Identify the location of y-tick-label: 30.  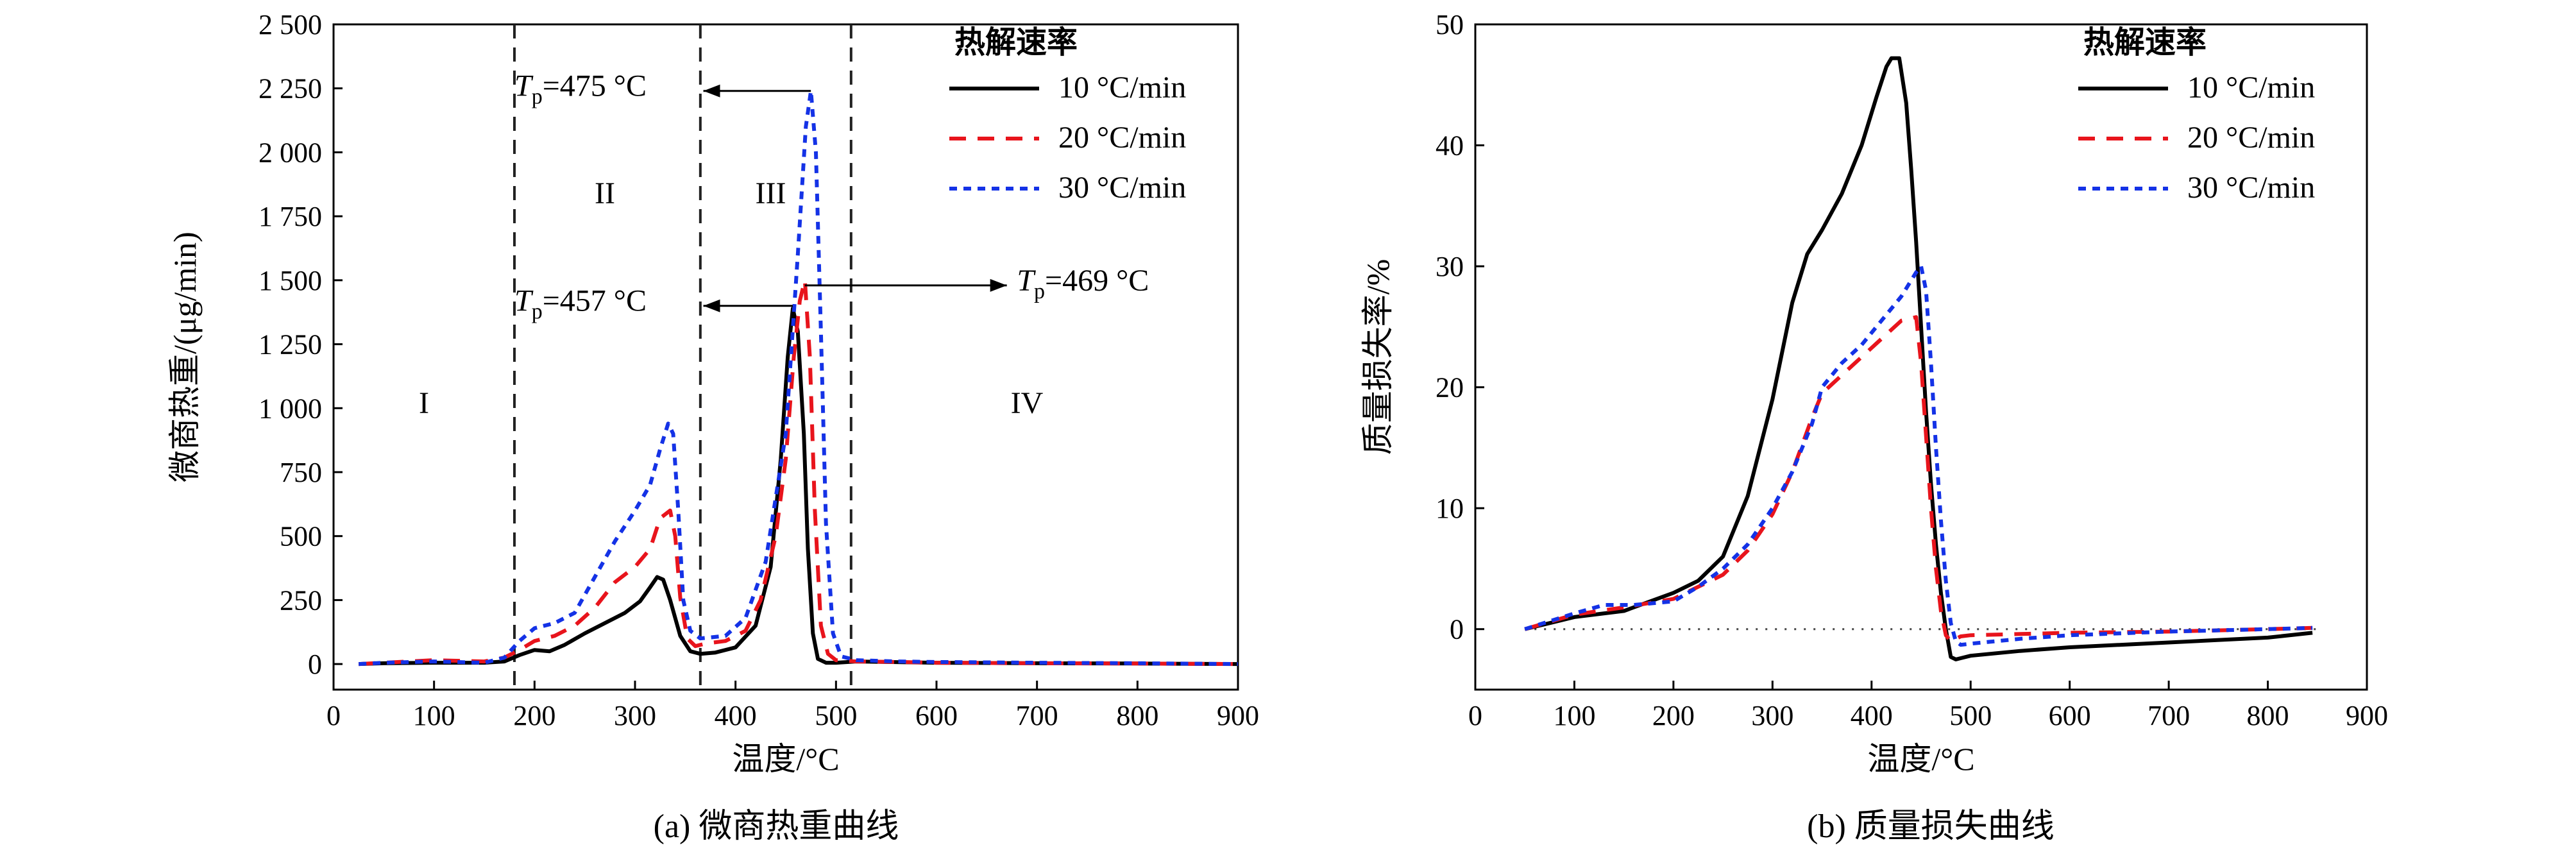
(1450, 266).